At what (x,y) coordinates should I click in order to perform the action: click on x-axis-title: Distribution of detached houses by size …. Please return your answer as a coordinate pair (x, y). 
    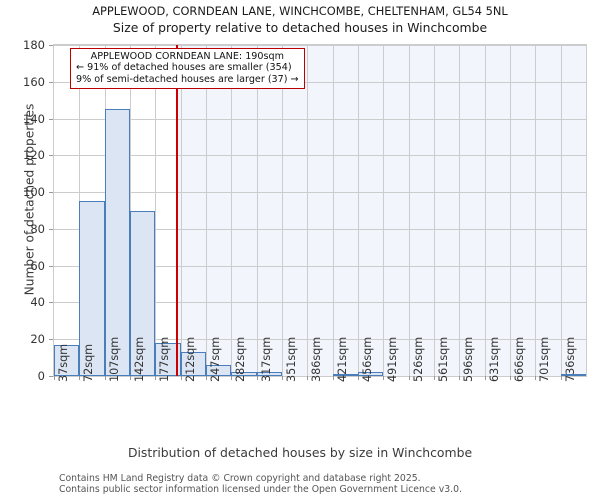
    Looking at the image, I should click on (300, 452).